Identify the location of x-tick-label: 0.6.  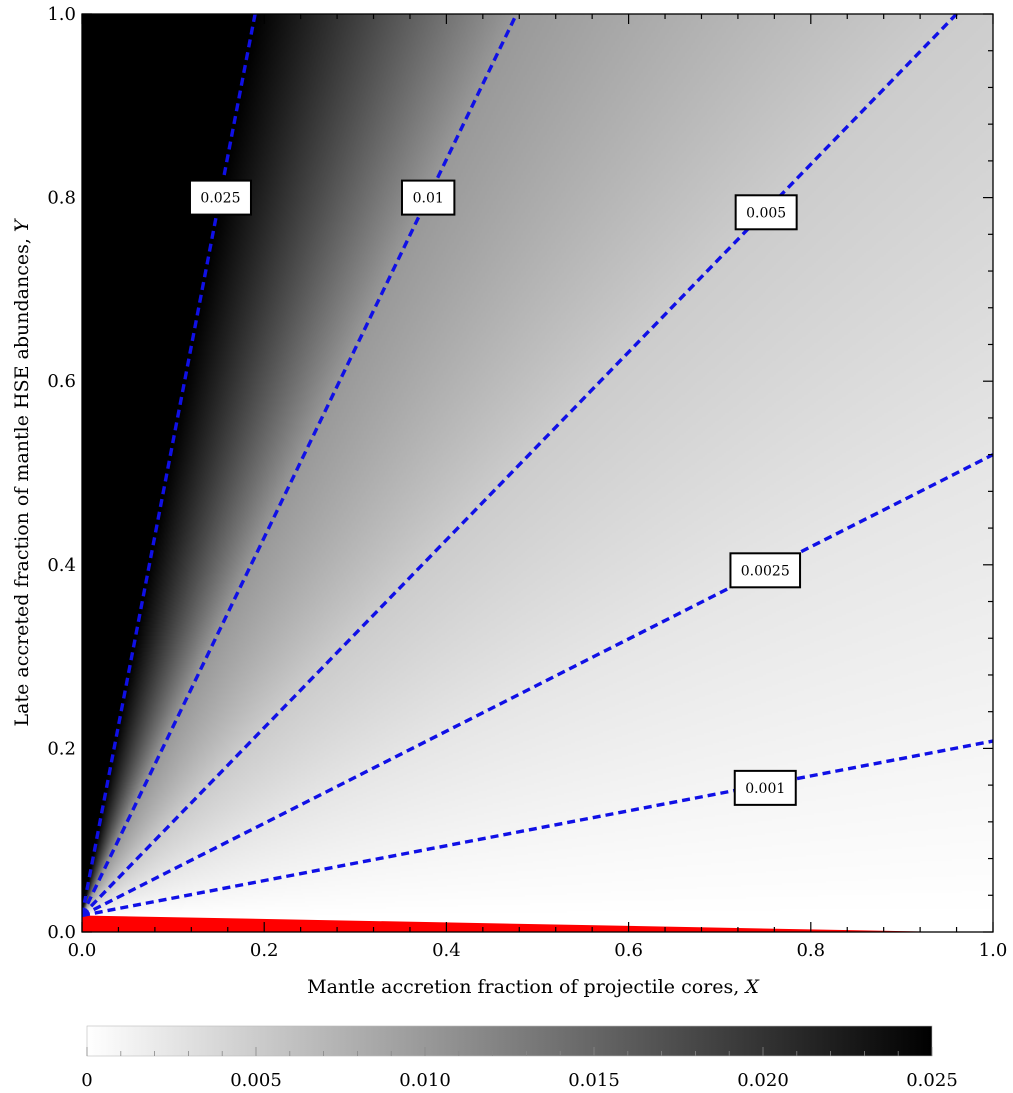
(628, 950).